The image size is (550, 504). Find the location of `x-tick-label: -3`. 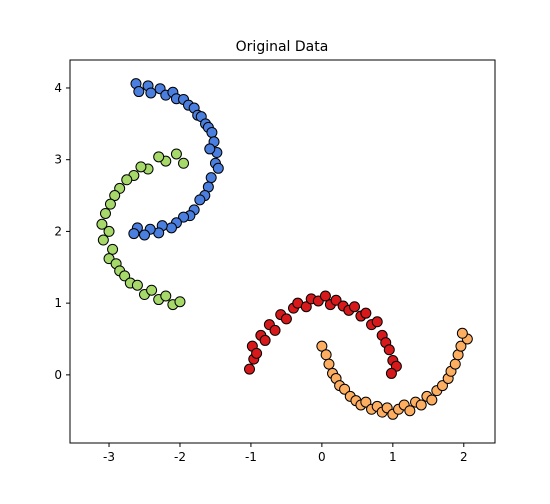

x-tick-label: -3 is located at coordinates (109, 457).